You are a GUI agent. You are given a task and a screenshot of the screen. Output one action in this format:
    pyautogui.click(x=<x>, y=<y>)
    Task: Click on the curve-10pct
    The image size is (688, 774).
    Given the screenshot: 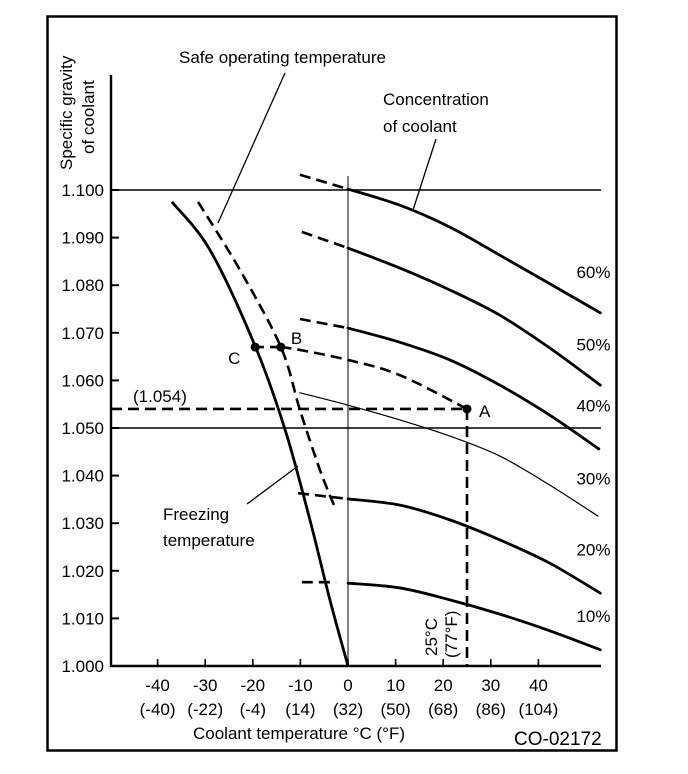 What is the action you would take?
    pyautogui.click(x=474, y=616)
    